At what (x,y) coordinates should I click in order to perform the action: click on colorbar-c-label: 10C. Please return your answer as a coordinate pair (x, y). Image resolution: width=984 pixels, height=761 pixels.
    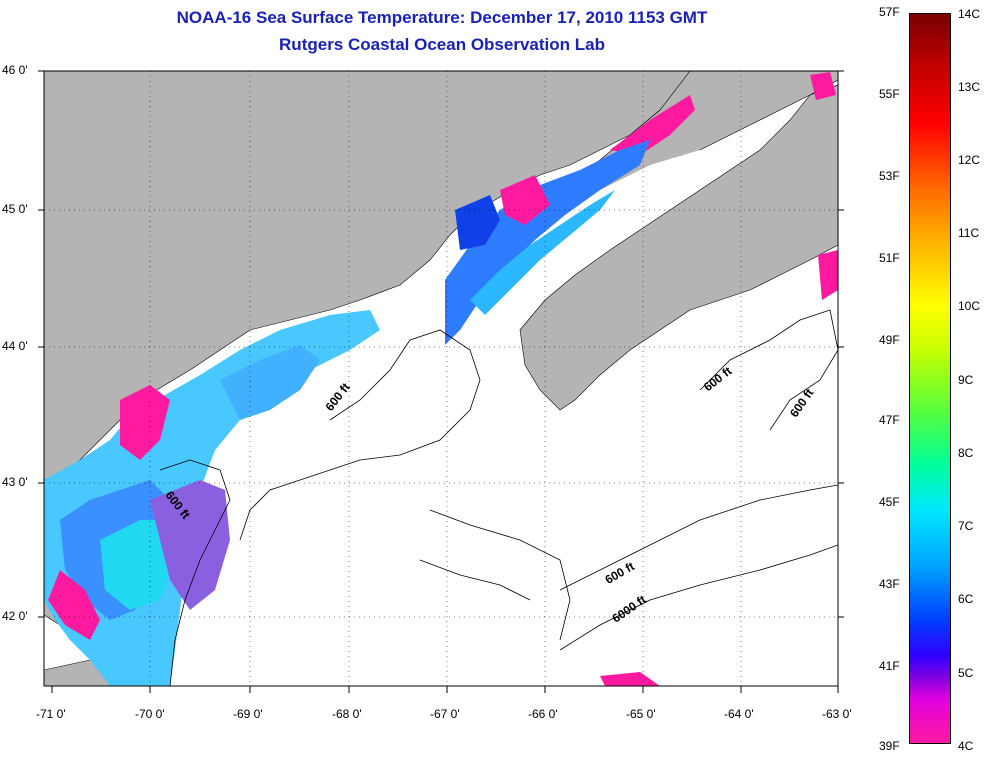
    Looking at the image, I should click on (969, 306).